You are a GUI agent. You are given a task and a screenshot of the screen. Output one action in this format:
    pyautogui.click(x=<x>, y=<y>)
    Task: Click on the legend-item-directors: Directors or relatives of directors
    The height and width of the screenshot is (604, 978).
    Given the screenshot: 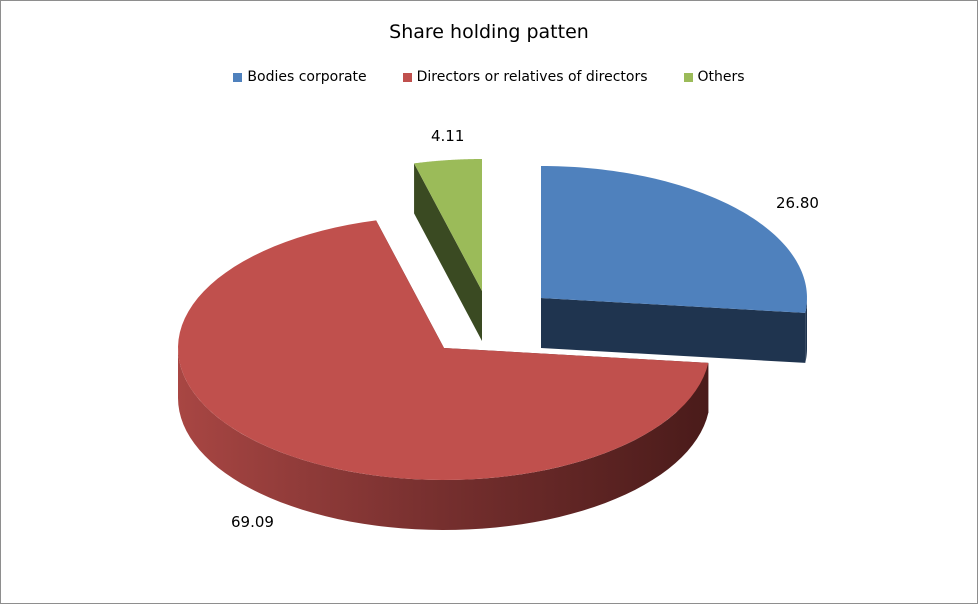 What is the action you would take?
    pyautogui.click(x=525, y=77)
    